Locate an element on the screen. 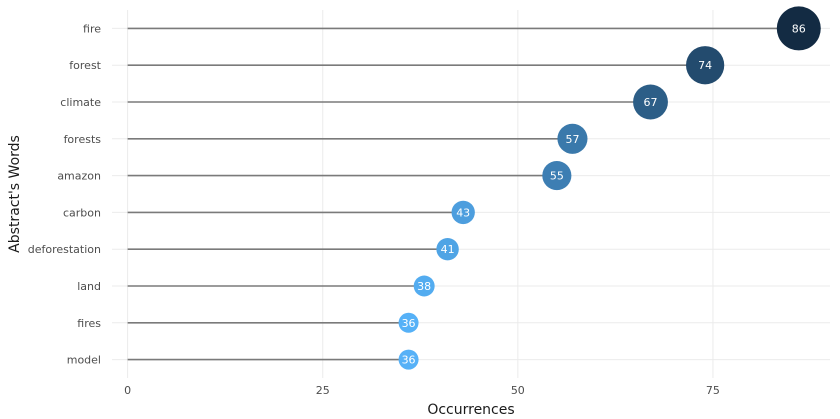  data-label: 74 is located at coordinates (705, 65).